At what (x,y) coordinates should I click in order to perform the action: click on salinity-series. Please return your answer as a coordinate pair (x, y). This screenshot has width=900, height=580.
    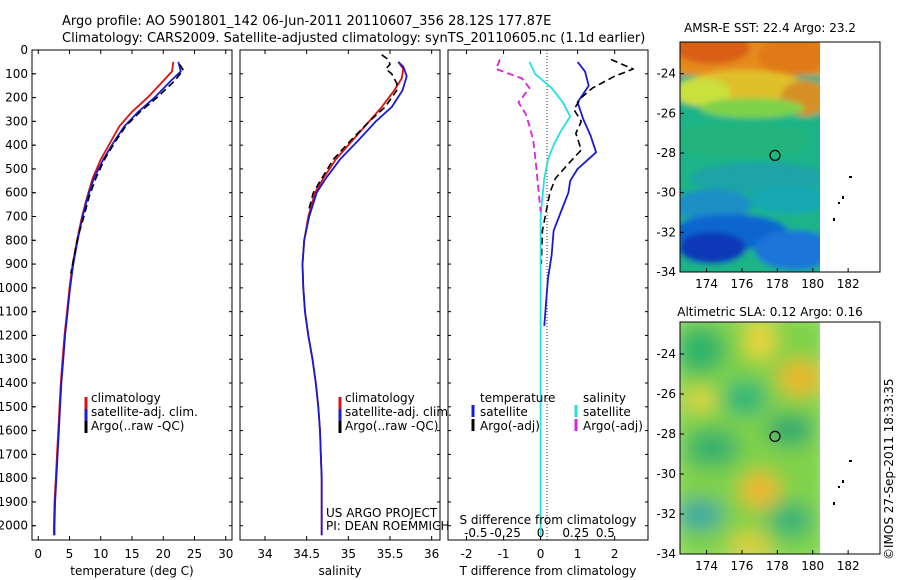
    Looking at the image, I should click on (354, 295).